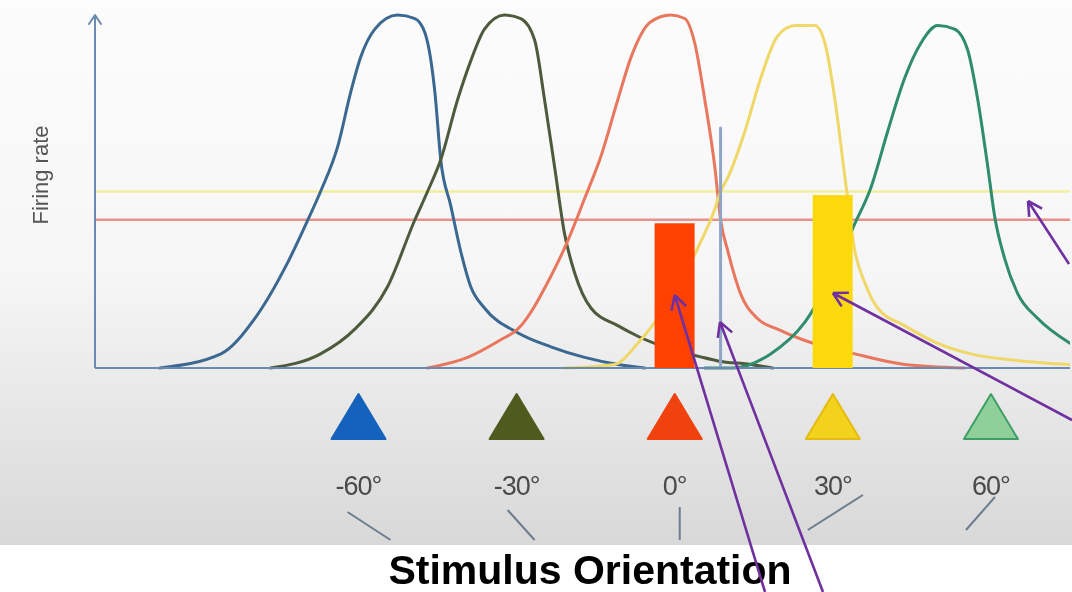 The image size is (1072, 592). What do you see at coordinates (674, 486) in the screenshot?
I see `x-tick-label: 0°` at bounding box center [674, 486].